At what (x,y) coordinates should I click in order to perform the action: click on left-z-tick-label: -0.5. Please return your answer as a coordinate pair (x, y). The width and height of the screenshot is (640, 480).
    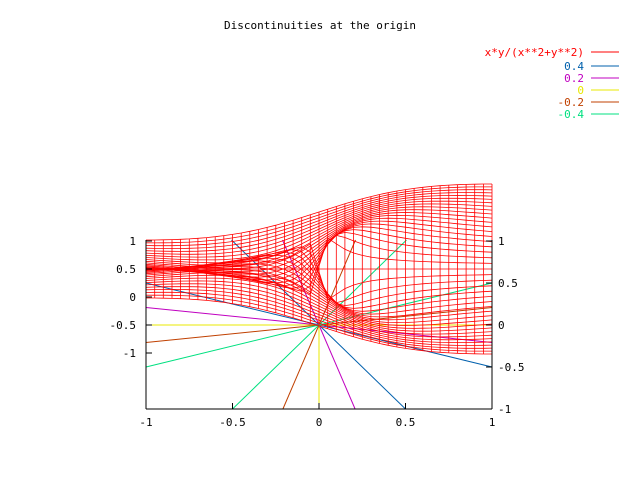
    Looking at the image, I should click on (123, 325).